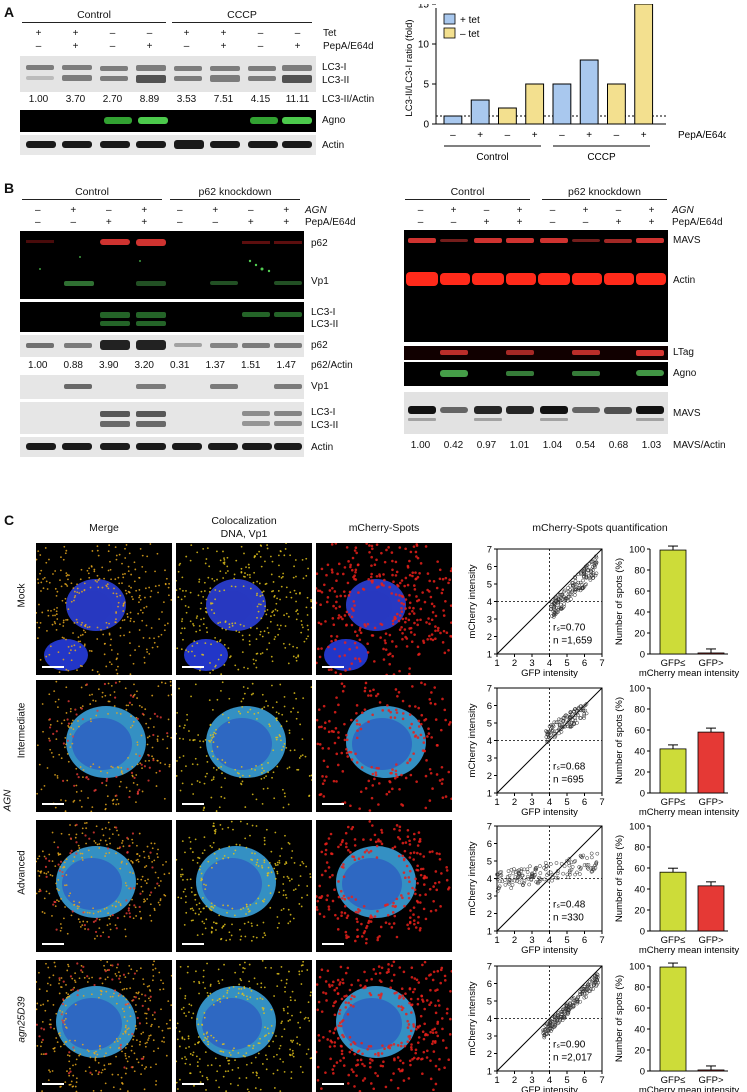  I want to click on x-tick-label: 4, so click(549, 940).